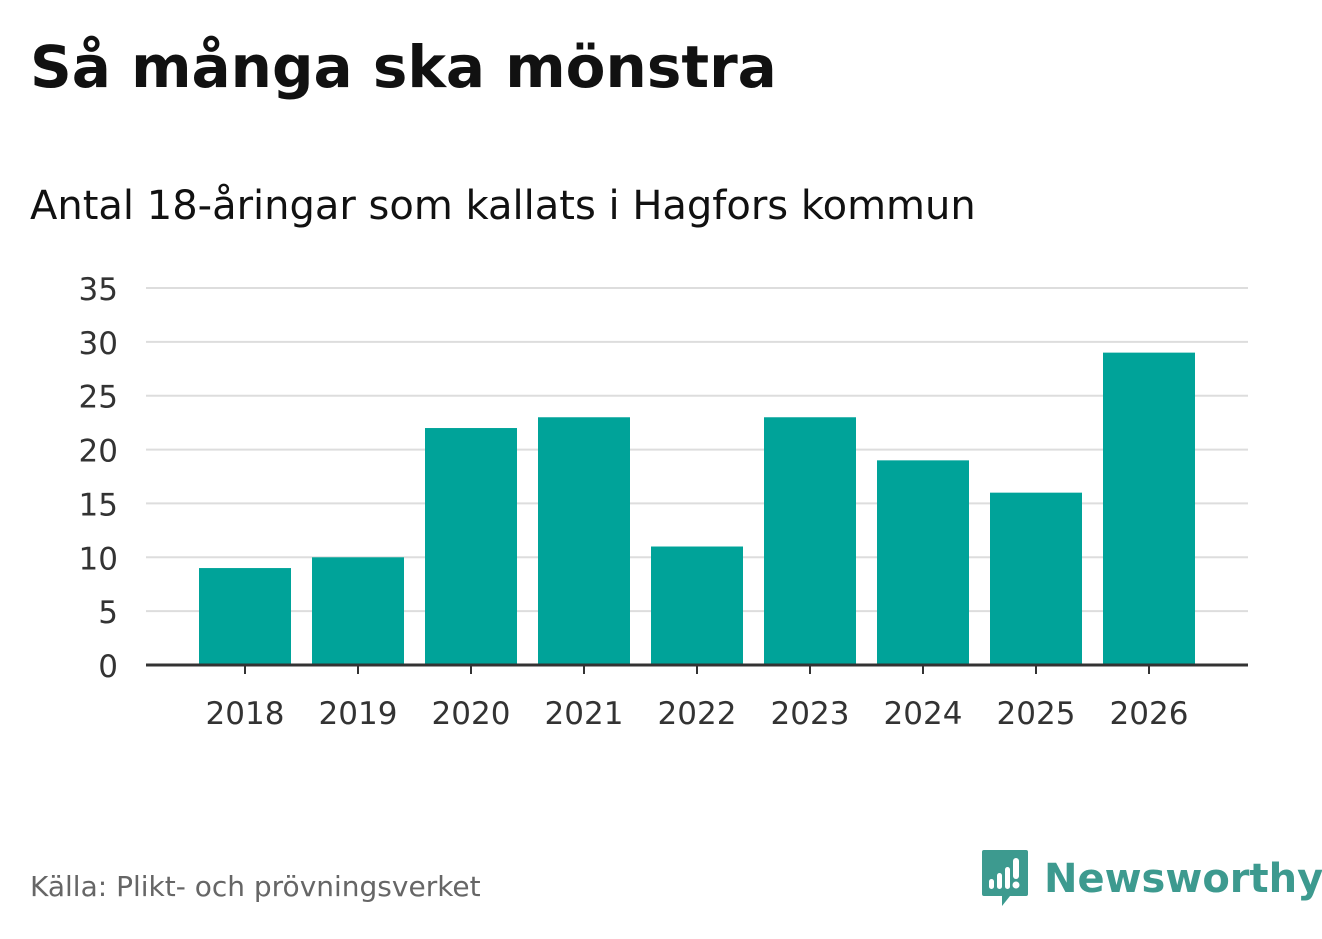  Describe the element at coordinates (471, 714) in the screenshot. I see `x-tick-label: 2020` at that location.